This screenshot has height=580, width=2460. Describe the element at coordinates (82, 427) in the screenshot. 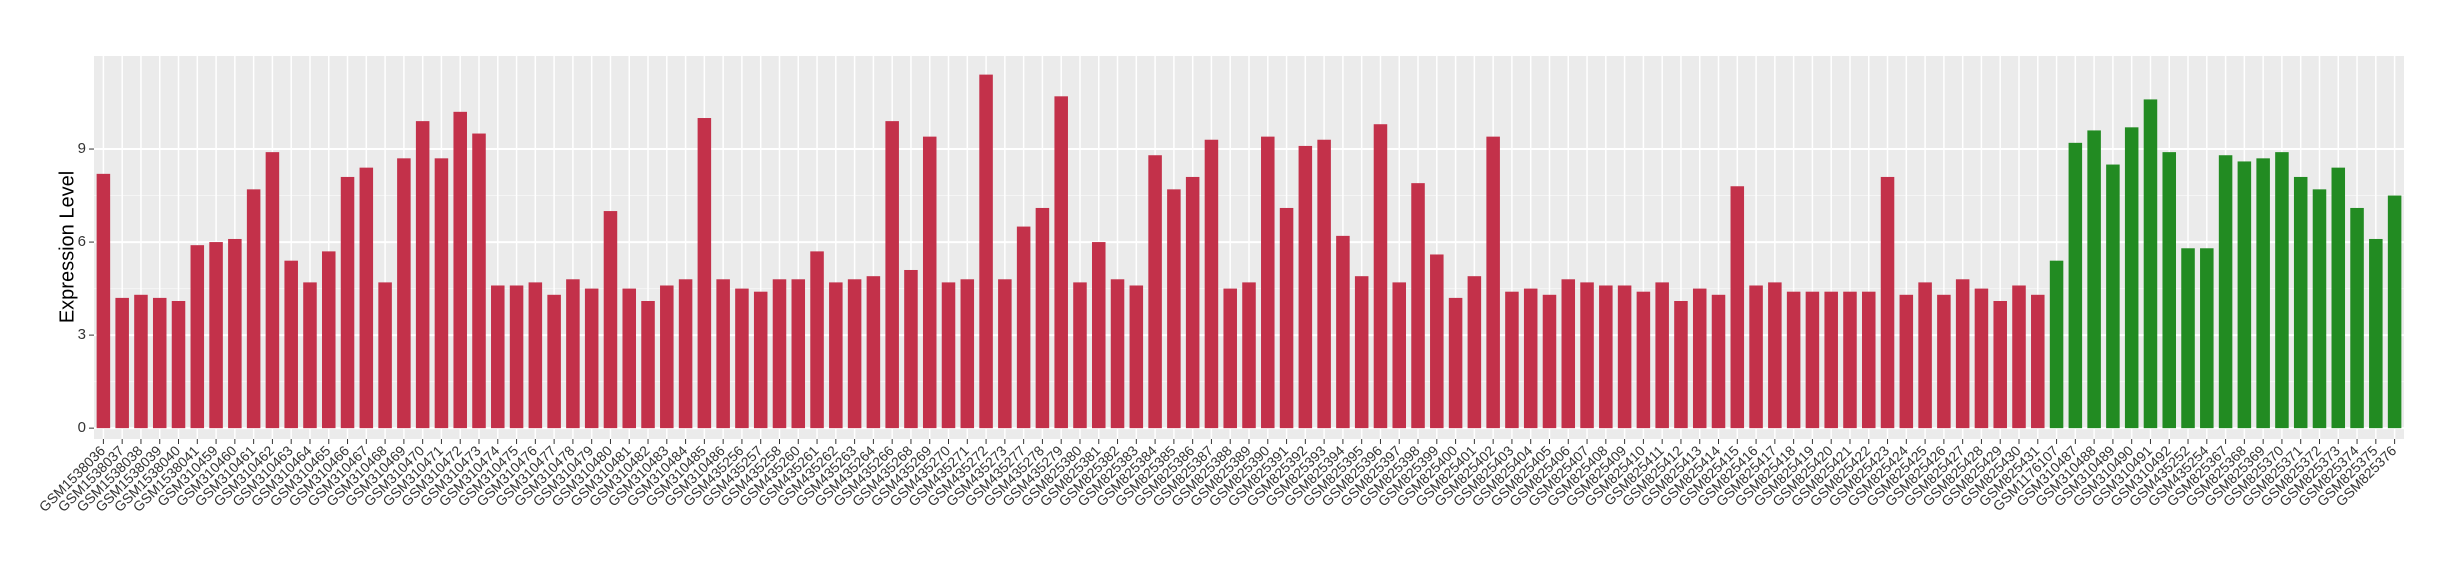

I see `y-tick-label: 0` at that location.